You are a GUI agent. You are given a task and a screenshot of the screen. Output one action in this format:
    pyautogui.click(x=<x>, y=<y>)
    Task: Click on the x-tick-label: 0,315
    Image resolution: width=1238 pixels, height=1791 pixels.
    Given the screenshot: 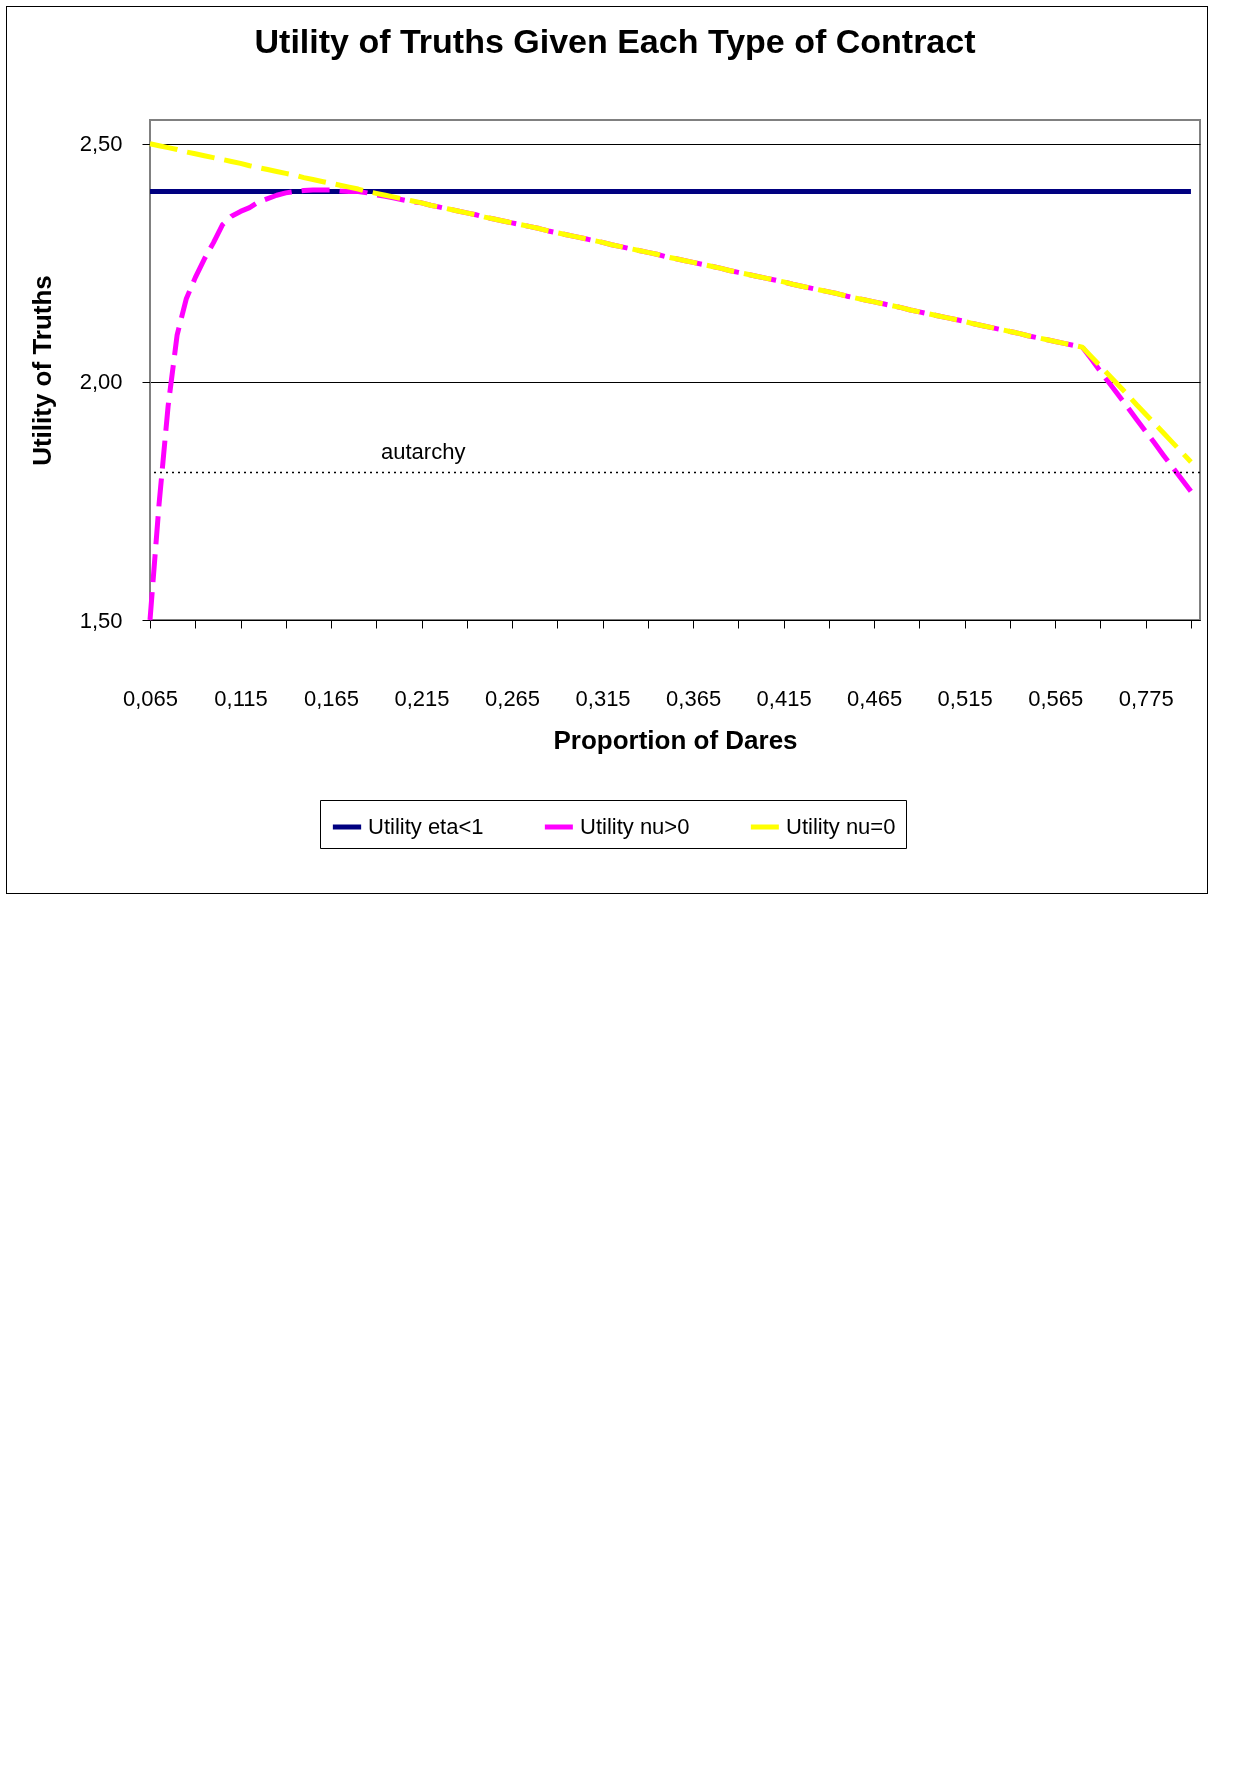 What is the action you would take?
    pyautogui.click(x=603, y=698)
    